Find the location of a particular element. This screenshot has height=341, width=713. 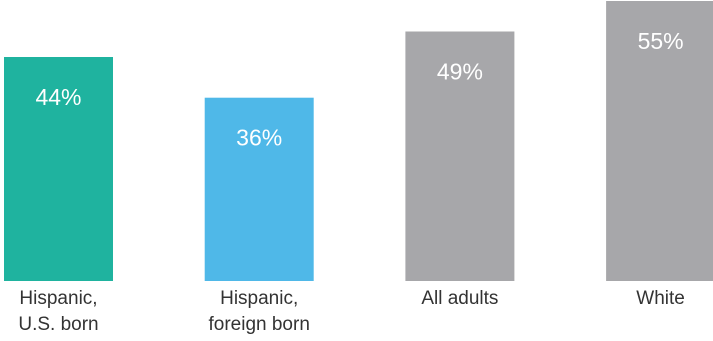

category-label-line: foreign born is located at coordinates (259, 324).